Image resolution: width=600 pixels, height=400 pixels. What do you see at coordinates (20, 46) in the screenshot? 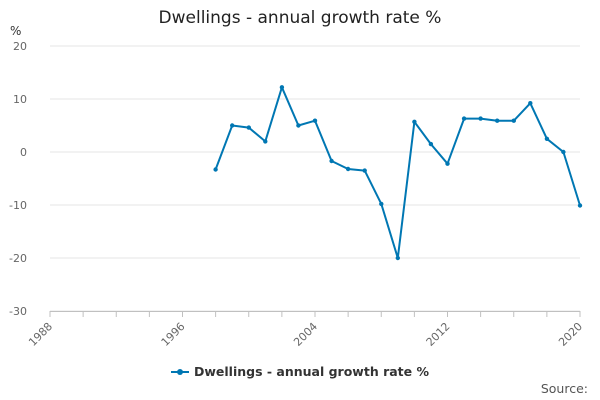
I see `y-tick-label: 20` at bounding box center [20, 46].